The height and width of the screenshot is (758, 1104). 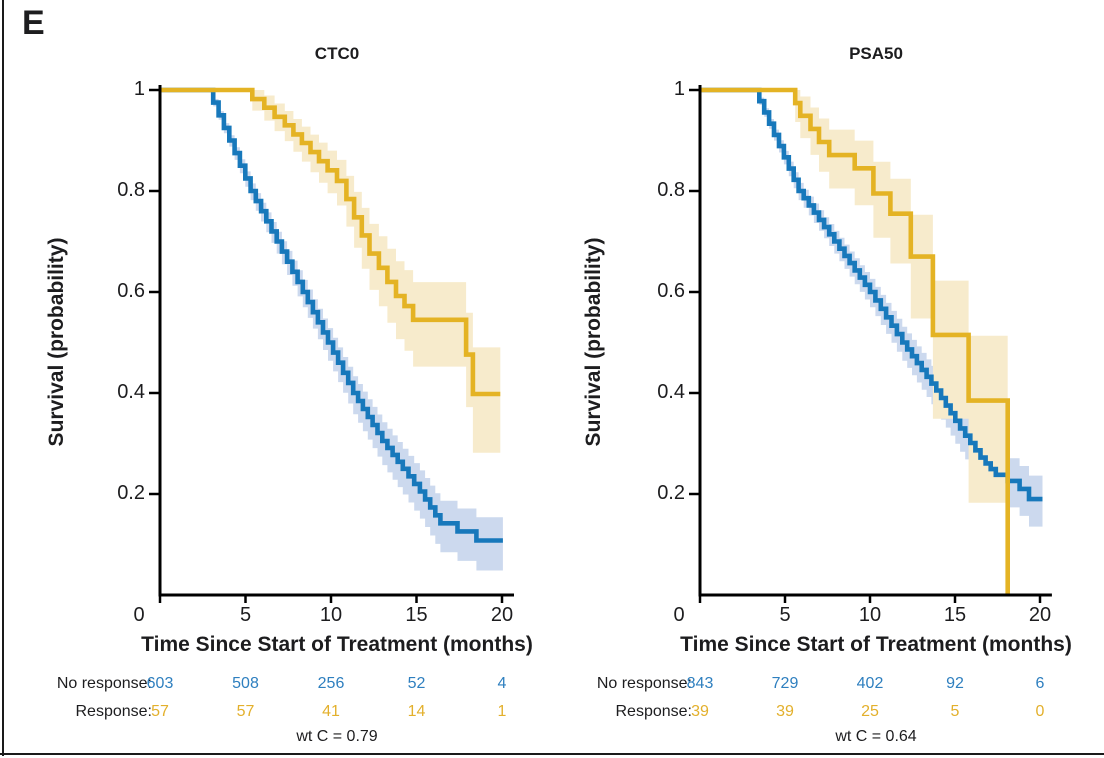 I want to click on risk-count: 0, so click(x=1040, y=711).